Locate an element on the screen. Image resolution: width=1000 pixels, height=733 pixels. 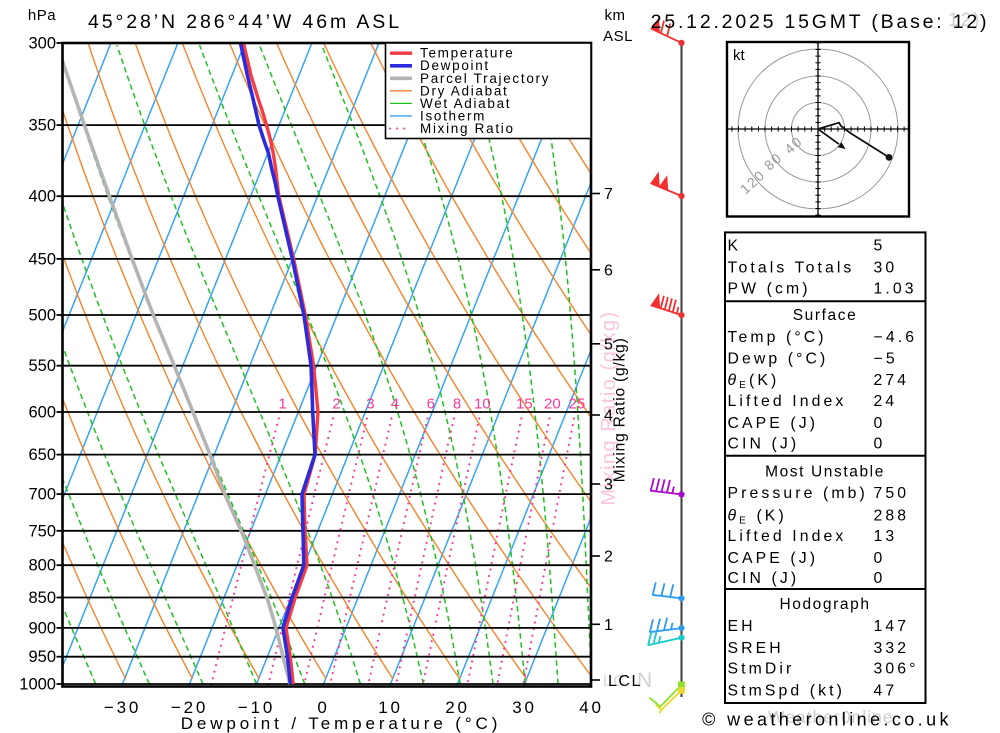
svg-text: Weather0nline is located at coordinates (831, 717).